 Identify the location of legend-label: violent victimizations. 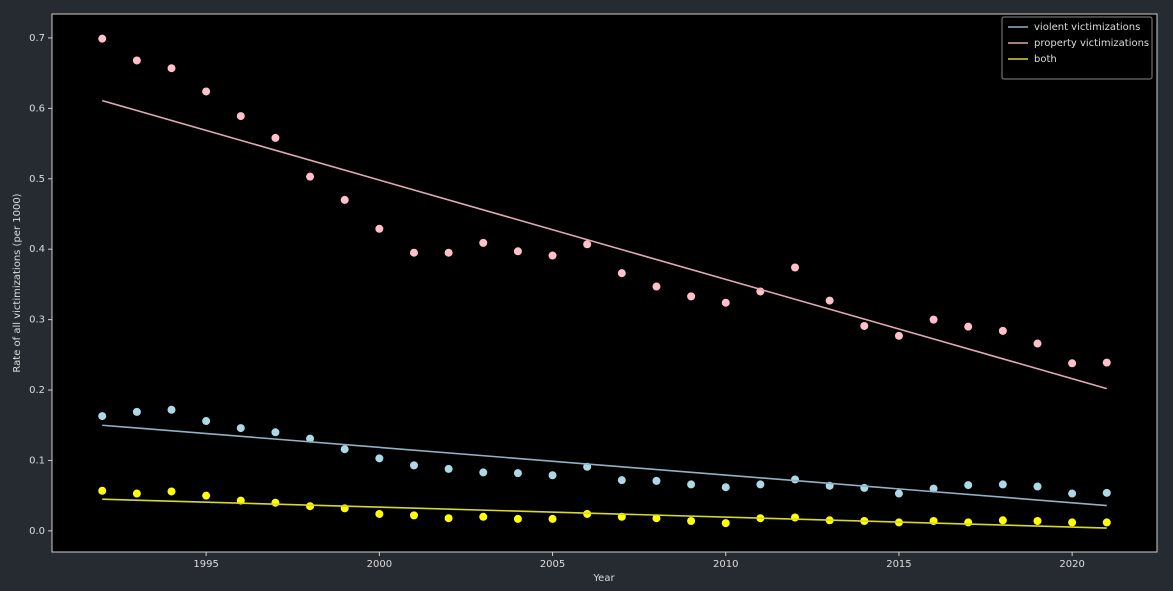
(1087, 27).